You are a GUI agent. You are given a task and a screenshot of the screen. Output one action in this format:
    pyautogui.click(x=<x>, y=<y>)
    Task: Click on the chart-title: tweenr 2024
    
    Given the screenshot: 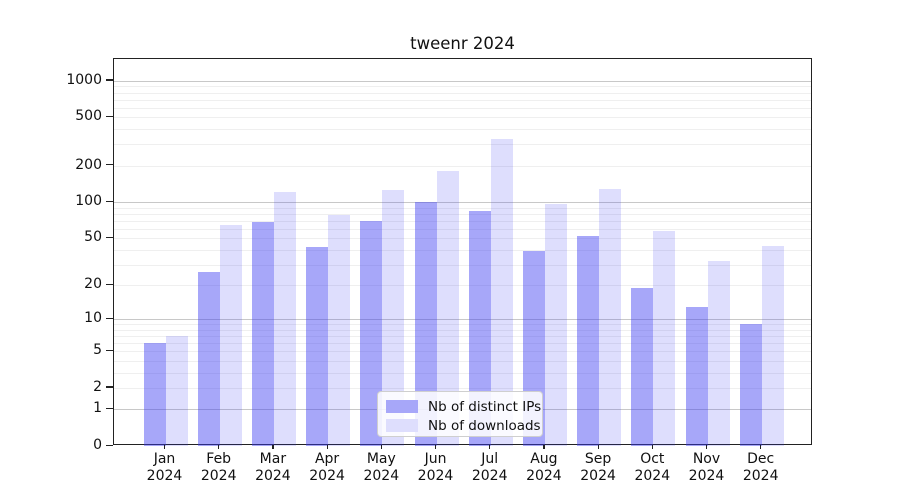 What is the action you would take?
    pyautogui.click(x=462, y=43)
    